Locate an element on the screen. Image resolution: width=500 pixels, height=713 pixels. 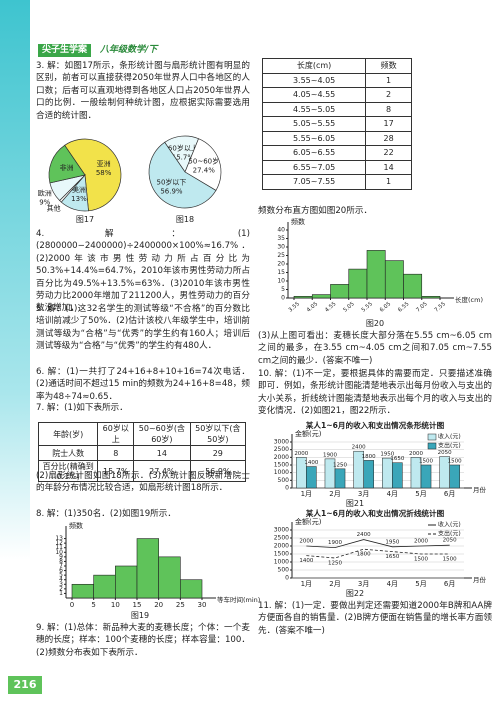
x-tick-label: 15 is located at coordinates (137, 605).